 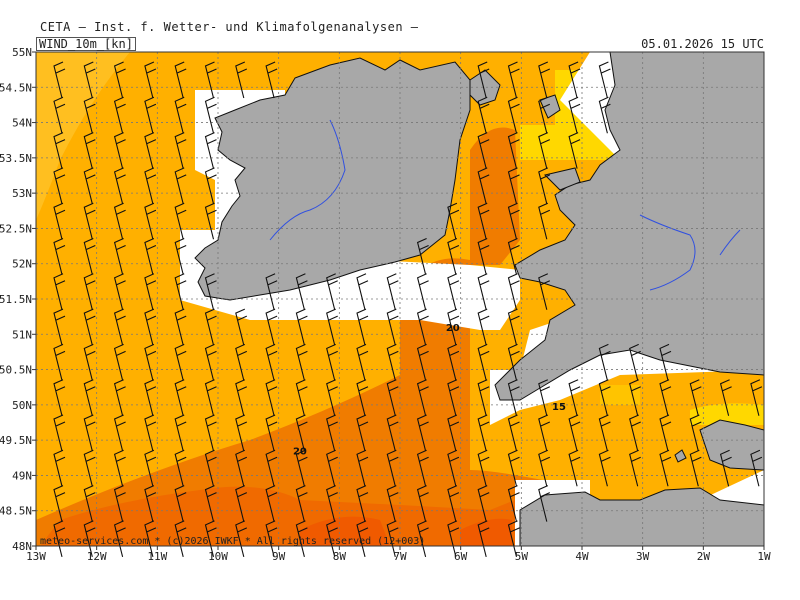 I want to click on lon-label: 6W, so click(x=461, y=556).